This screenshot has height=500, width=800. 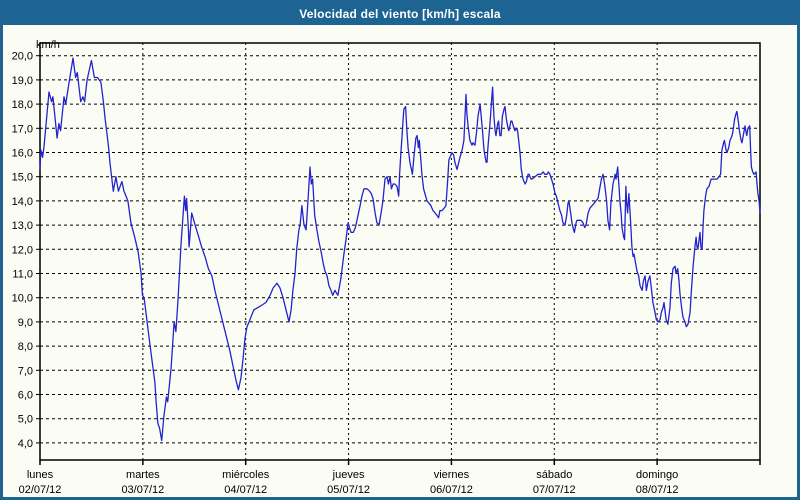 I want to click on x-axis-day-label: lunes, so click(x=40, y=475).